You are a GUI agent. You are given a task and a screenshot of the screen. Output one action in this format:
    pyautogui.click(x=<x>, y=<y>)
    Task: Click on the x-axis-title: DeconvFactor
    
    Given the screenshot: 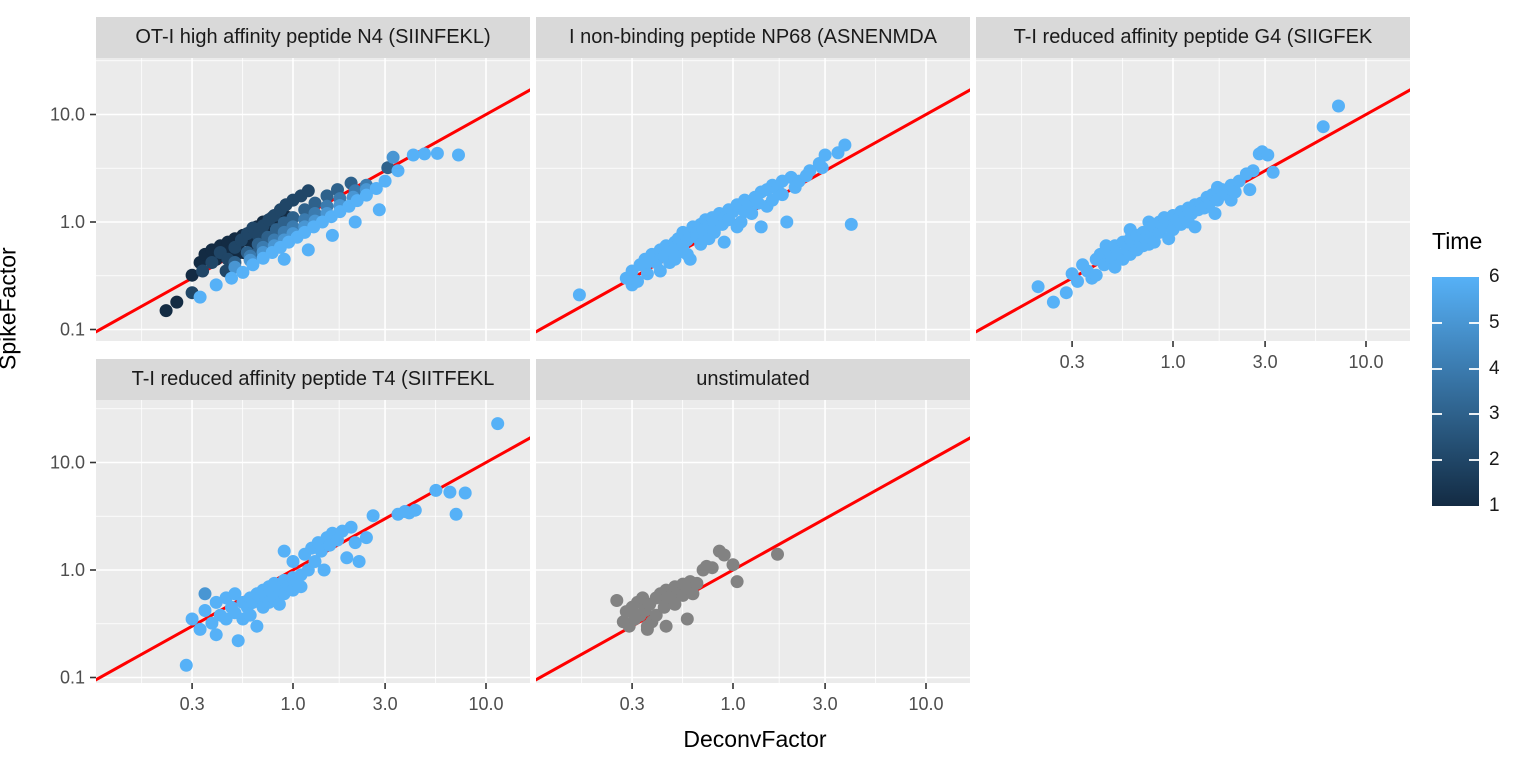 What is the action you would take?
    pyautogui.click(x=755, y=739)
    